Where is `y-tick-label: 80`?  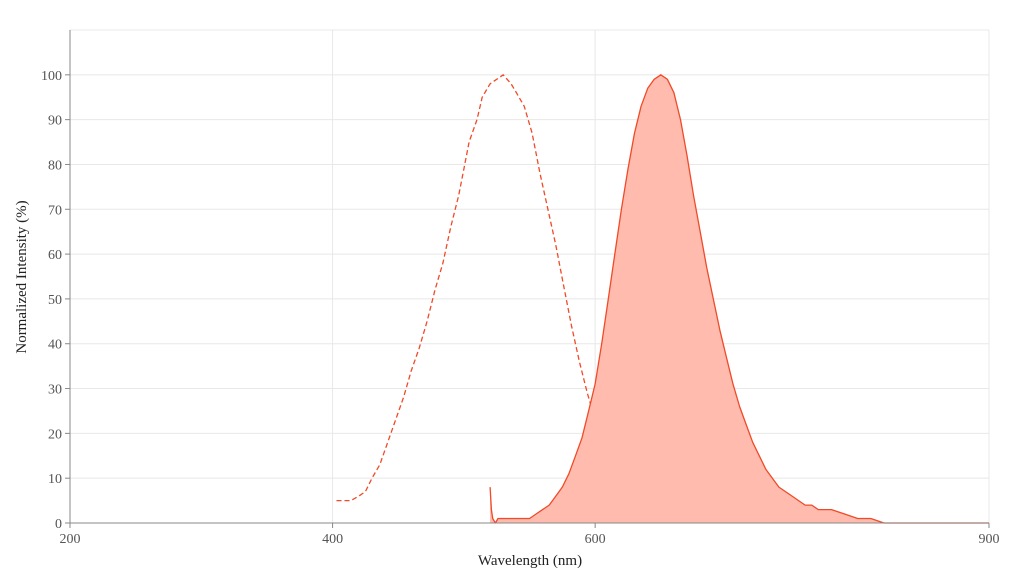
y-tick-label: 80 is located at coordinates (55, 165).